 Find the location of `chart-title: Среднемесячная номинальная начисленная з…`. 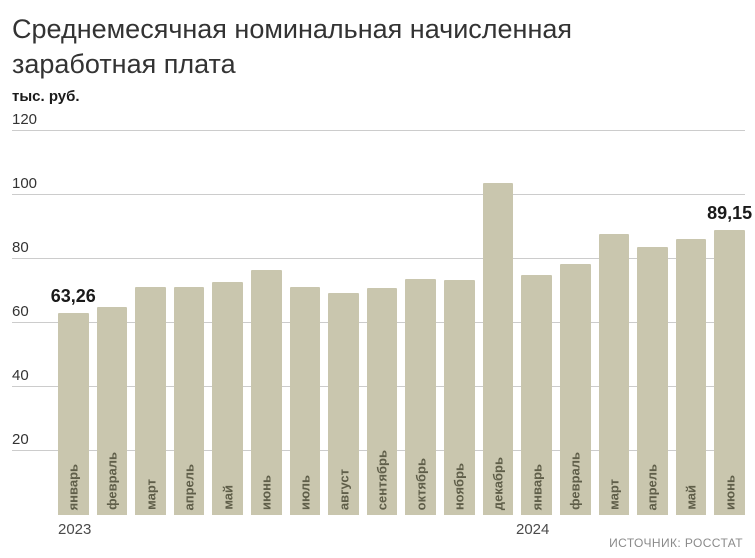

chart-title: Среднемесячная номинальная начисленная з… is located at coordinates (292, 46).